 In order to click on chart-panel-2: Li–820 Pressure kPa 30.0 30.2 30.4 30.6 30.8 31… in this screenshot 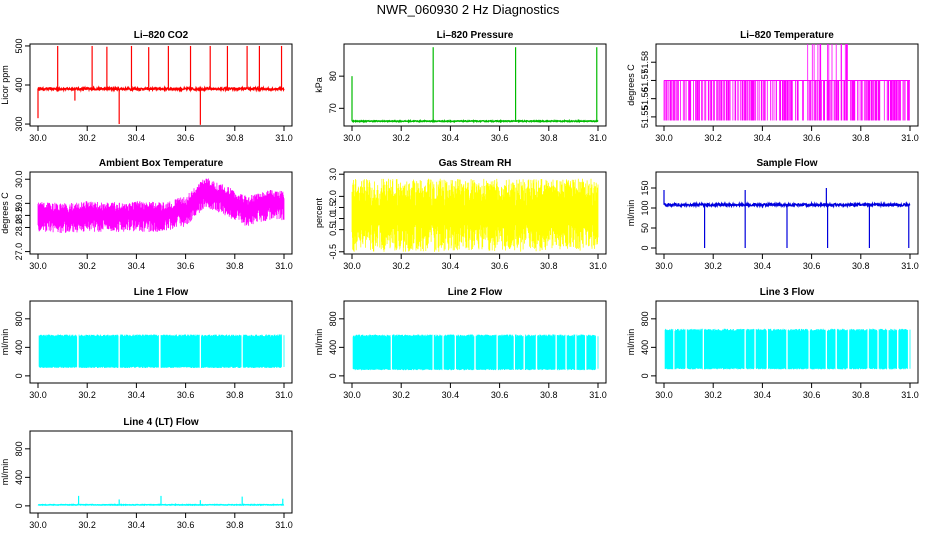, I will do `click(460, 86)`.